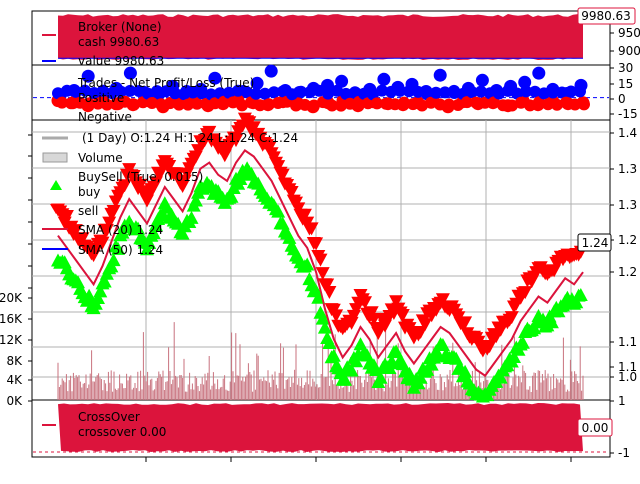 The width and height of the screenshot is (640, 484). I want to click on volume-ytick-label: 12K, so click(11, 340).